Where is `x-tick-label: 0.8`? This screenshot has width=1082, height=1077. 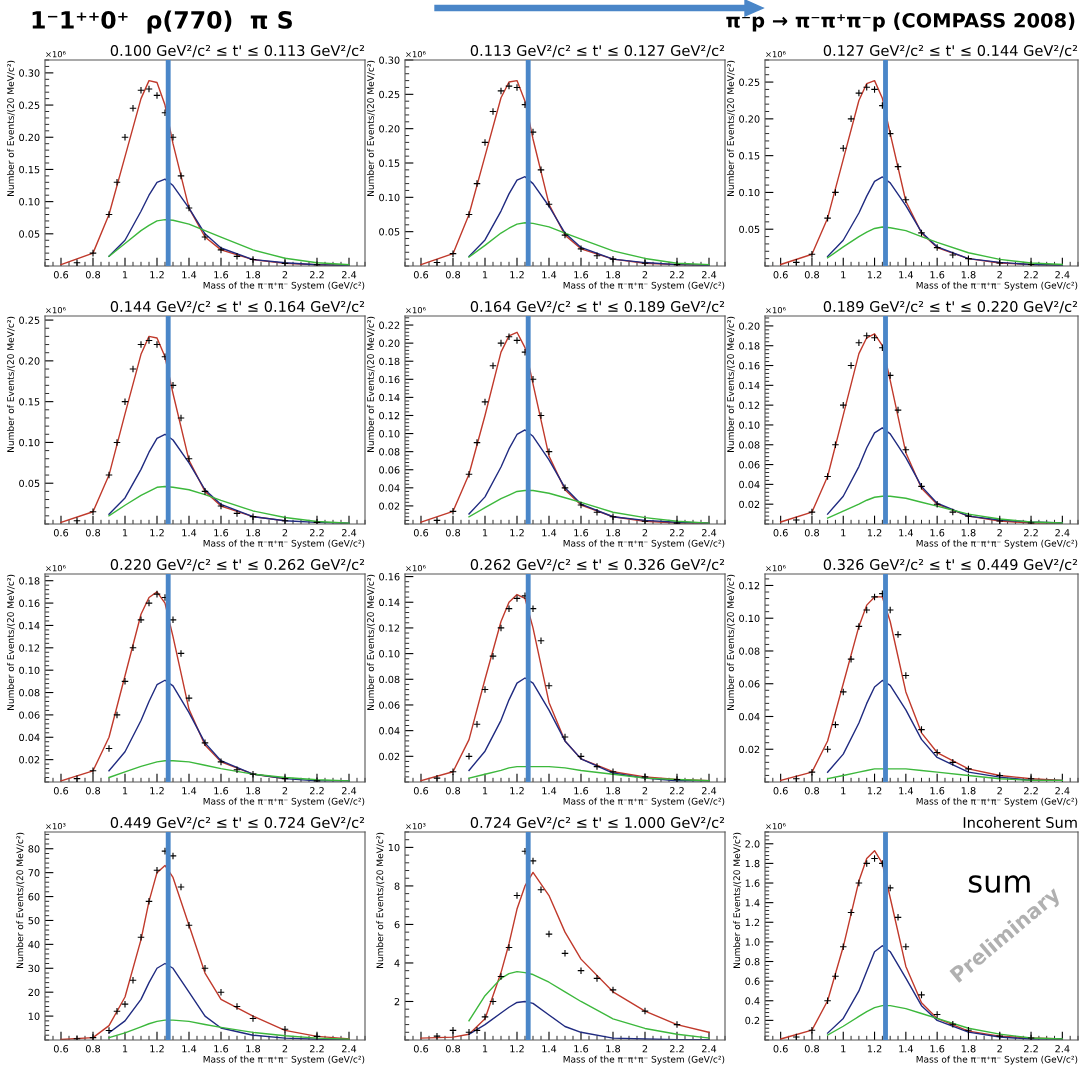 x-tick-label: 0.8 is located at coordinates (812, 533).